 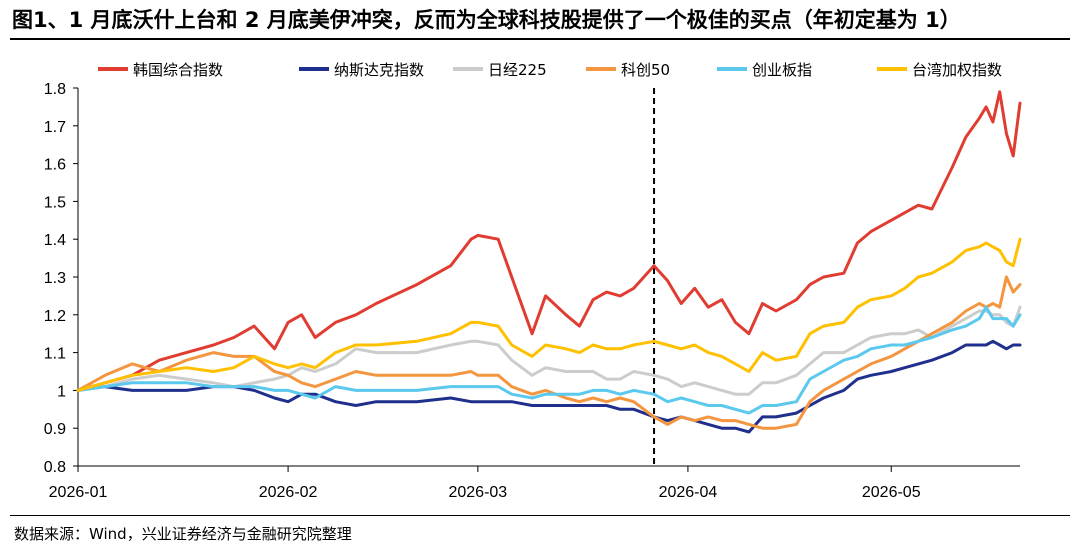 I want to click on legend-label-2: 日经225, so click(x=517, y=70).